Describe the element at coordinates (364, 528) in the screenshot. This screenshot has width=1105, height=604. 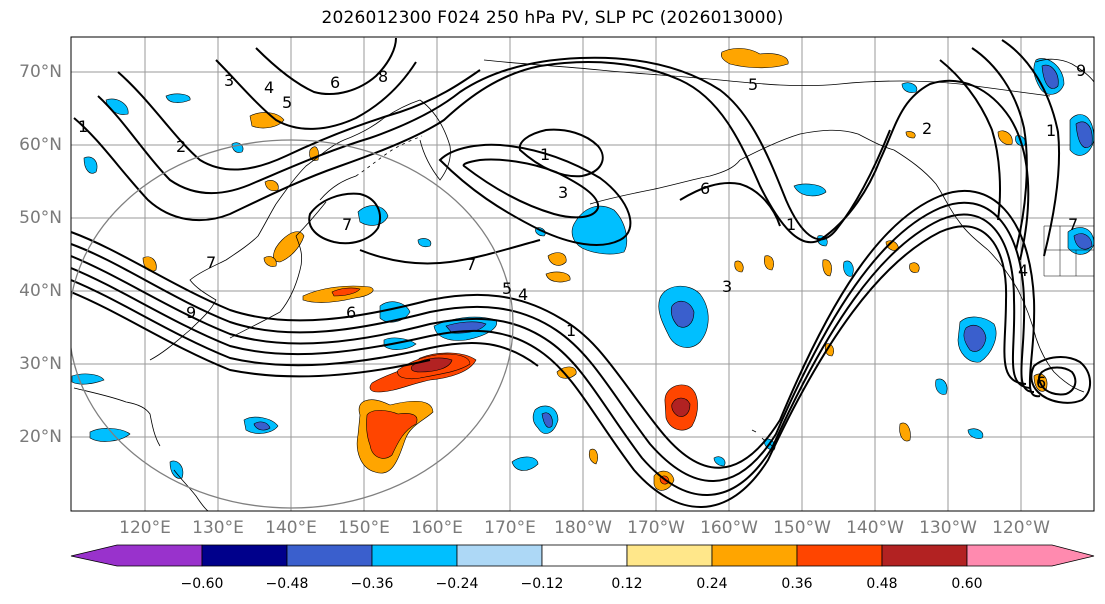
I see `lon-label-150e: 150°E` at that location.